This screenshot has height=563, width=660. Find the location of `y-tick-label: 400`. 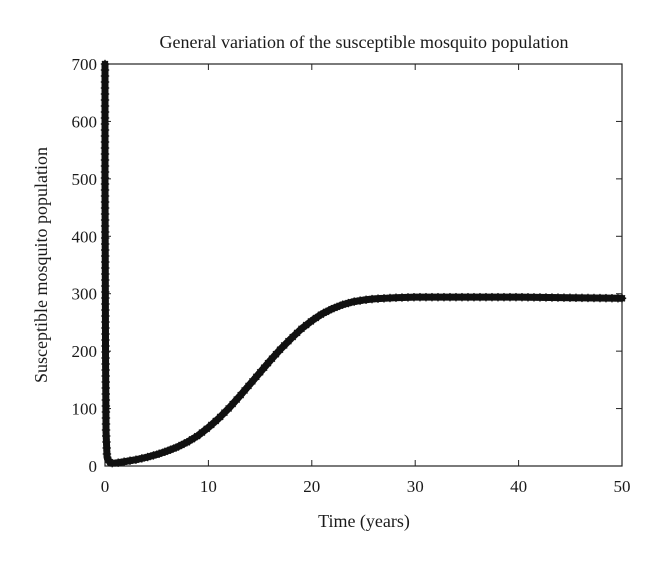

y-tick-label: 400 is located at coordinates (85, 236).